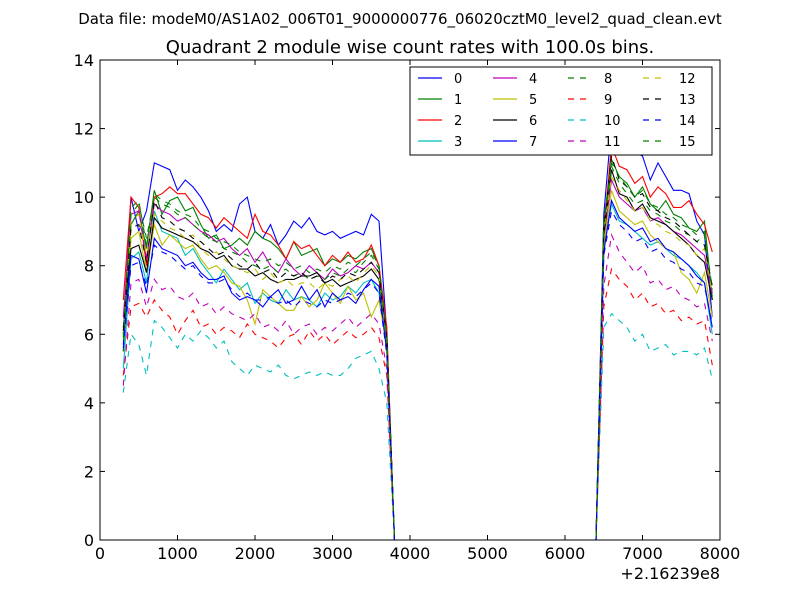 The image size is (800, 600). I want to click on legend-label-2: 2, so click(458, 121).